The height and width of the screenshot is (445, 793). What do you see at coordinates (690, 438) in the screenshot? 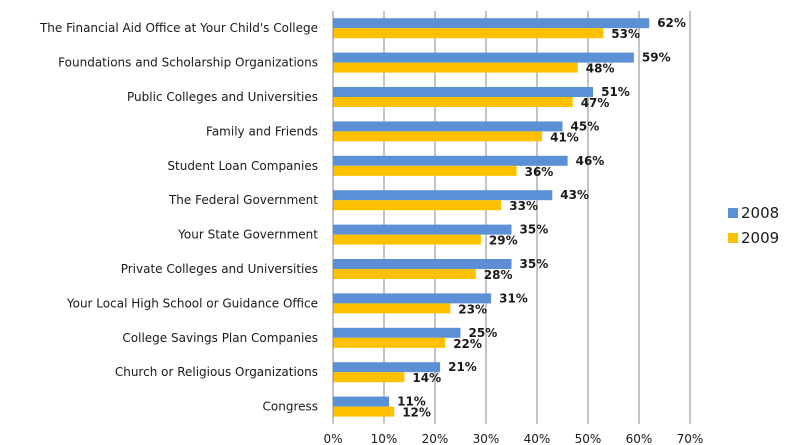
I see `x-tick-label: 70%` at bounding box center [690, 438].